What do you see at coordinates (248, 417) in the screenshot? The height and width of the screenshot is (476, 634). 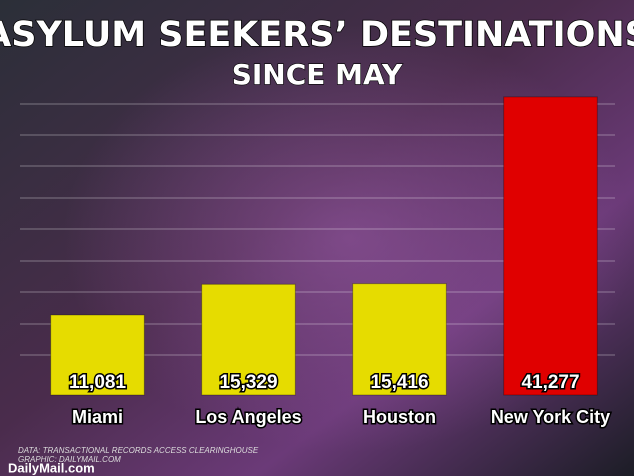 I see `x-tick-label: Los Angeles` at bounding box center [248, 417].